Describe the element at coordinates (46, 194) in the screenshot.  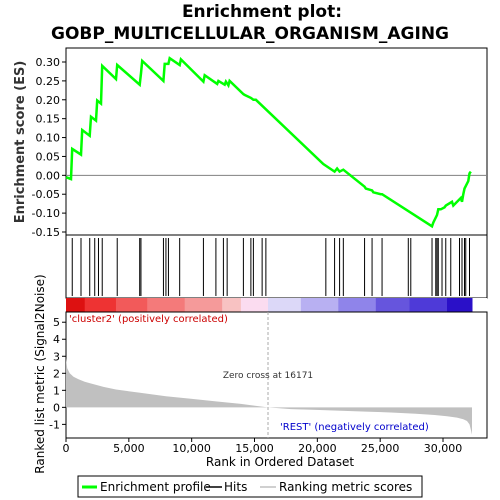
I see `es-y-tick-label: -0.05` at that location.